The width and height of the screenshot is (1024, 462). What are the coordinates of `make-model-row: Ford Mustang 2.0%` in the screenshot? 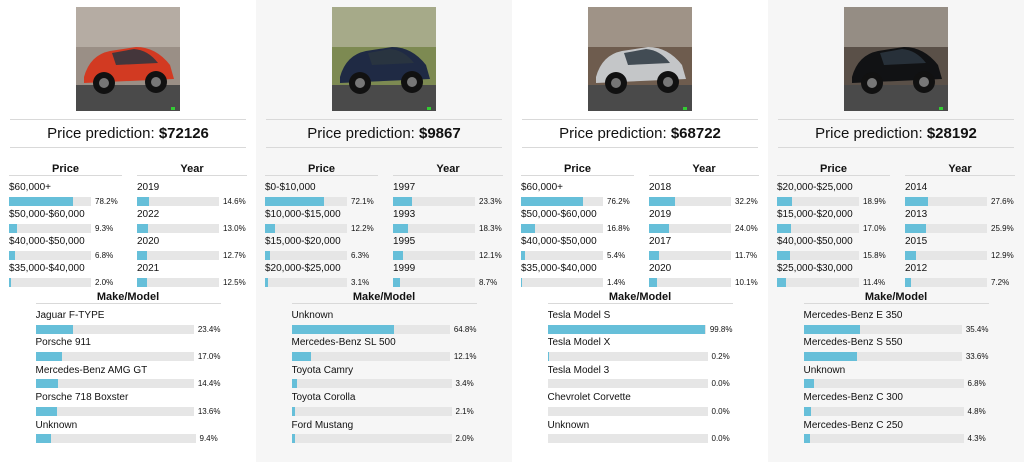 It's located at (384, 429).